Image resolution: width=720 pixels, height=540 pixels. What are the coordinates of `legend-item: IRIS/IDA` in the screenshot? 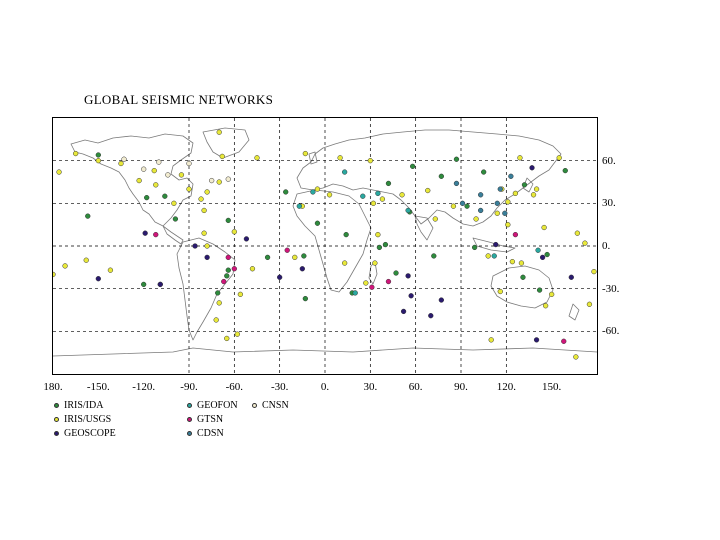 It's located at (78, 405).